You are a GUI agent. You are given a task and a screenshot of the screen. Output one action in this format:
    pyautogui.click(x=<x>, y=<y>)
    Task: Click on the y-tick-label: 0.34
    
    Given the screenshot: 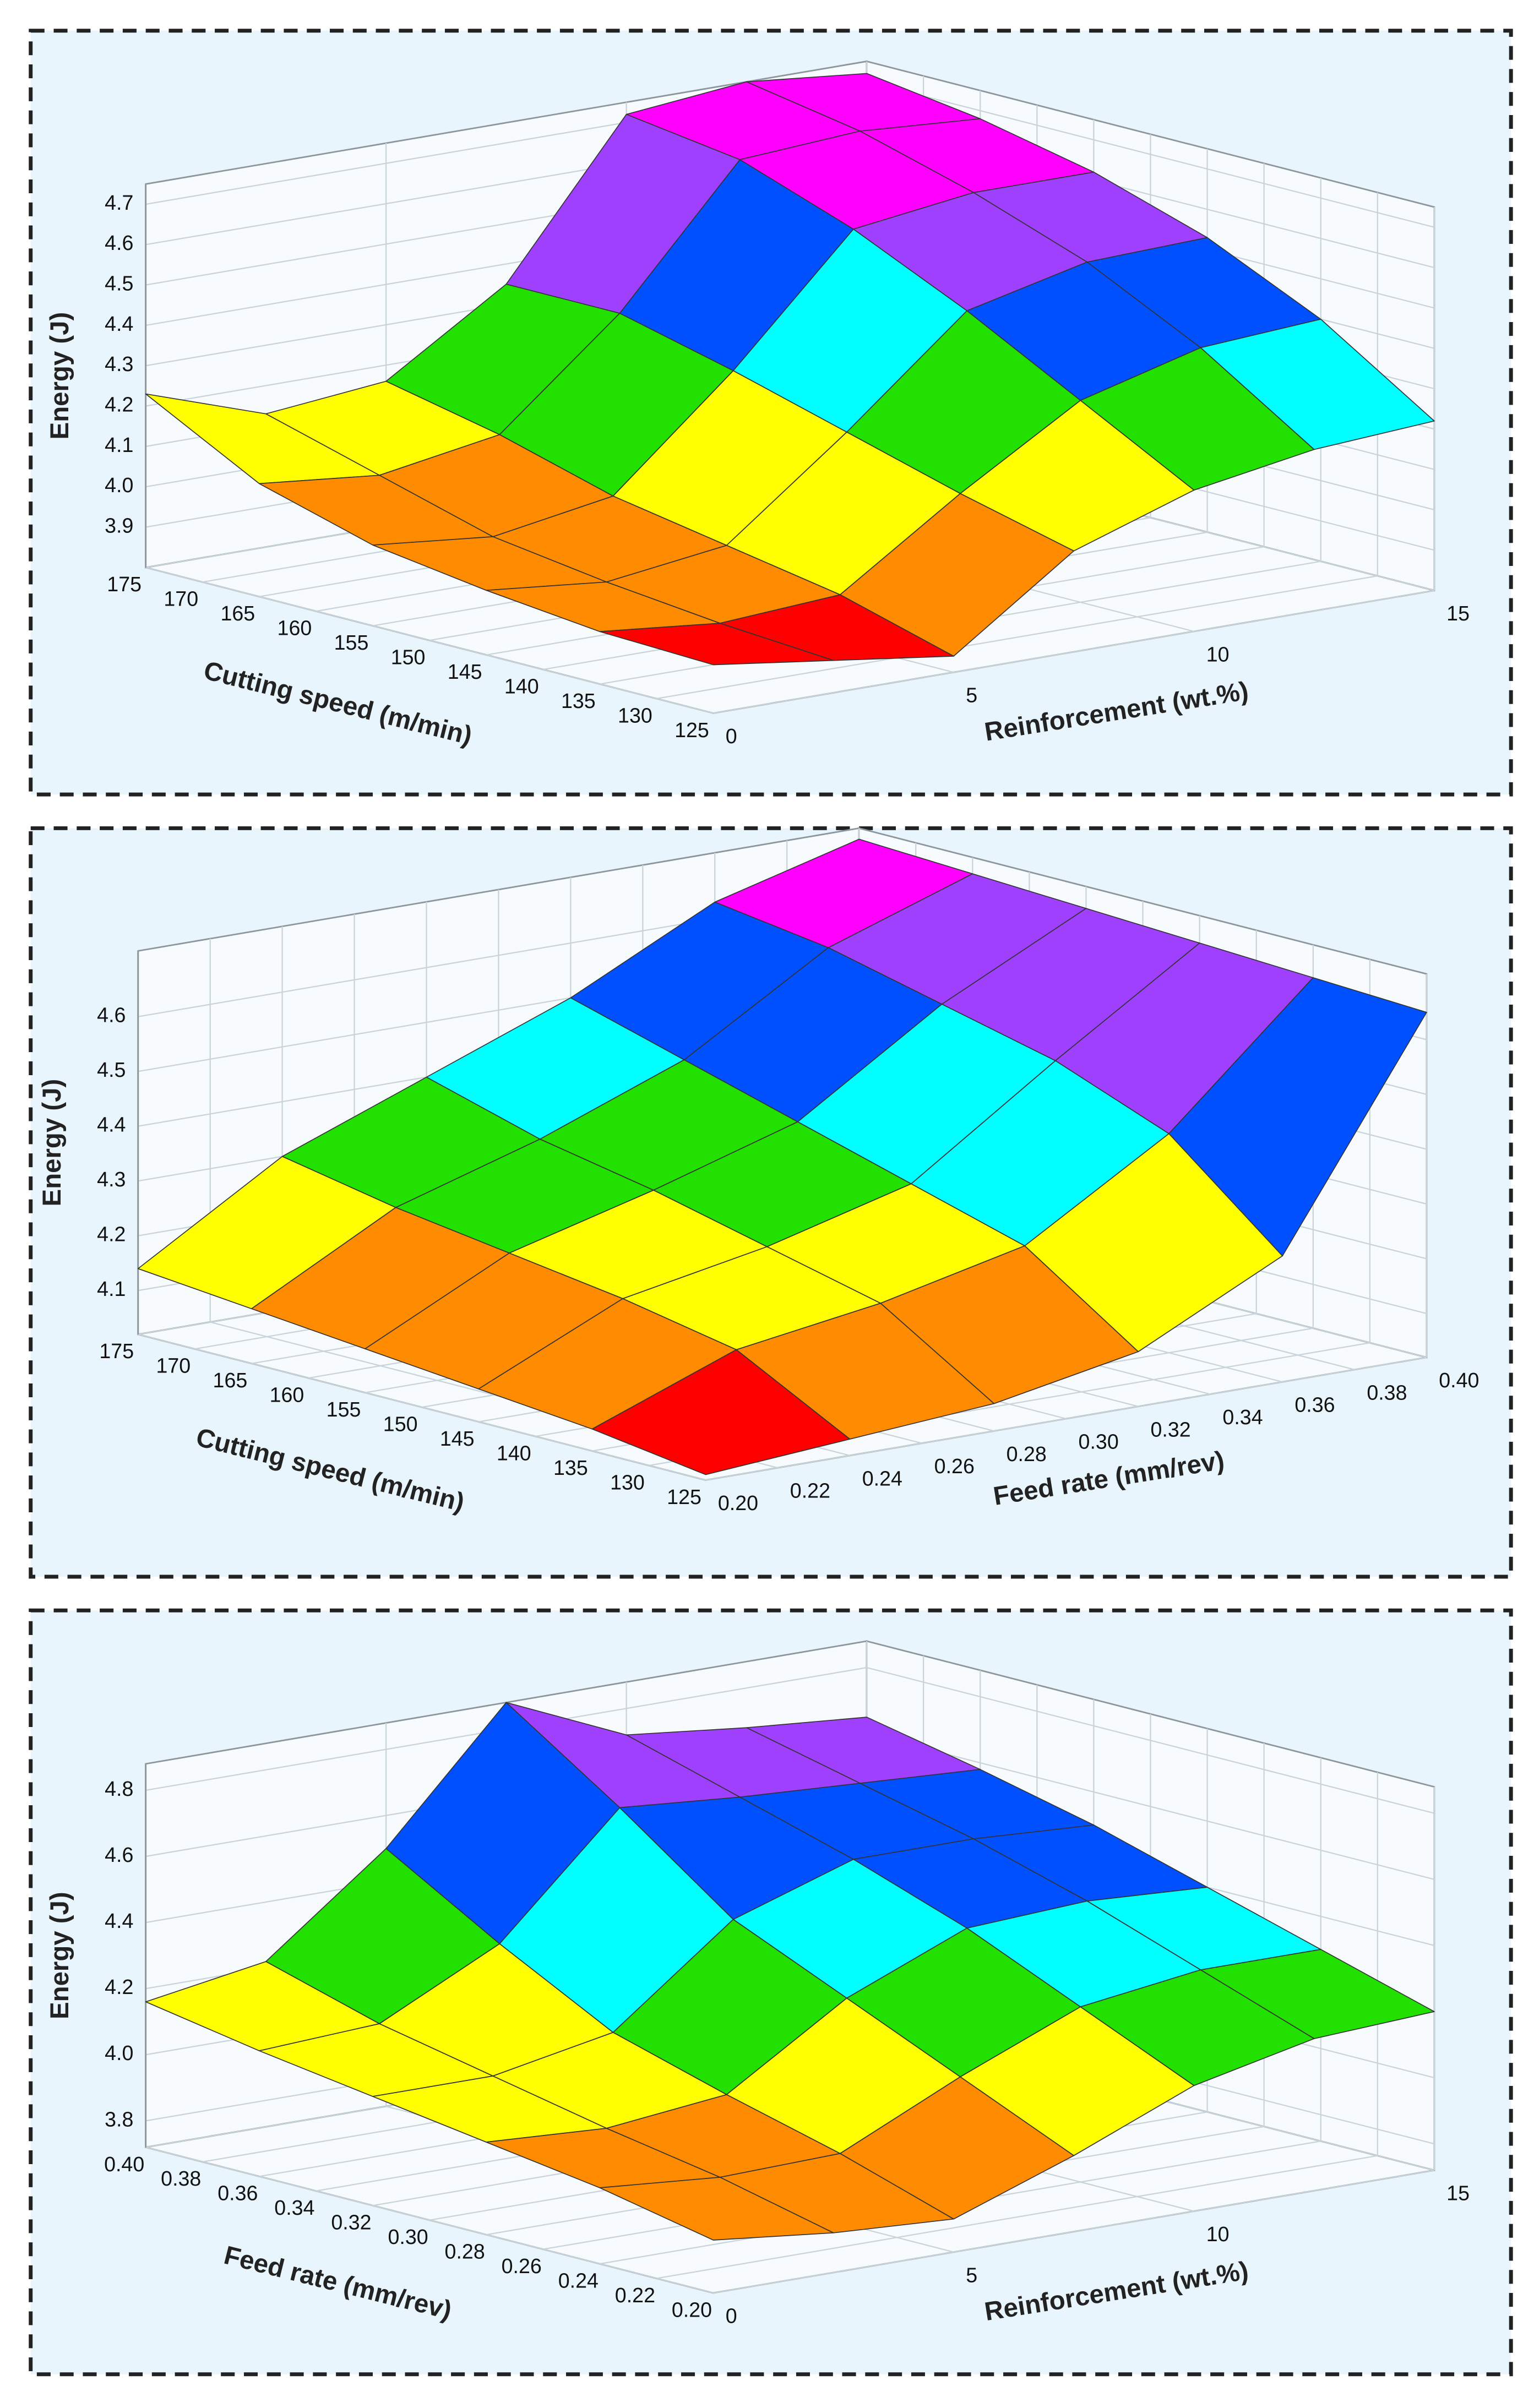 What is the action you would take?
    pyautogui.click(x=294, y=2207)
    